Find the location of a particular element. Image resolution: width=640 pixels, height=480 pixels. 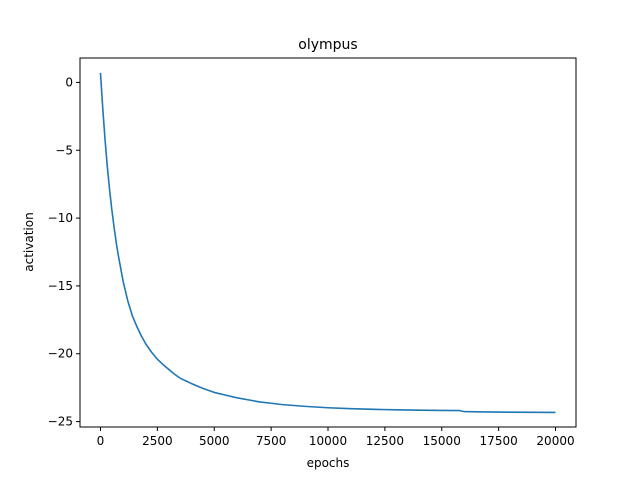

x-tick-label: 2500 is located at coordinates (157, 441).